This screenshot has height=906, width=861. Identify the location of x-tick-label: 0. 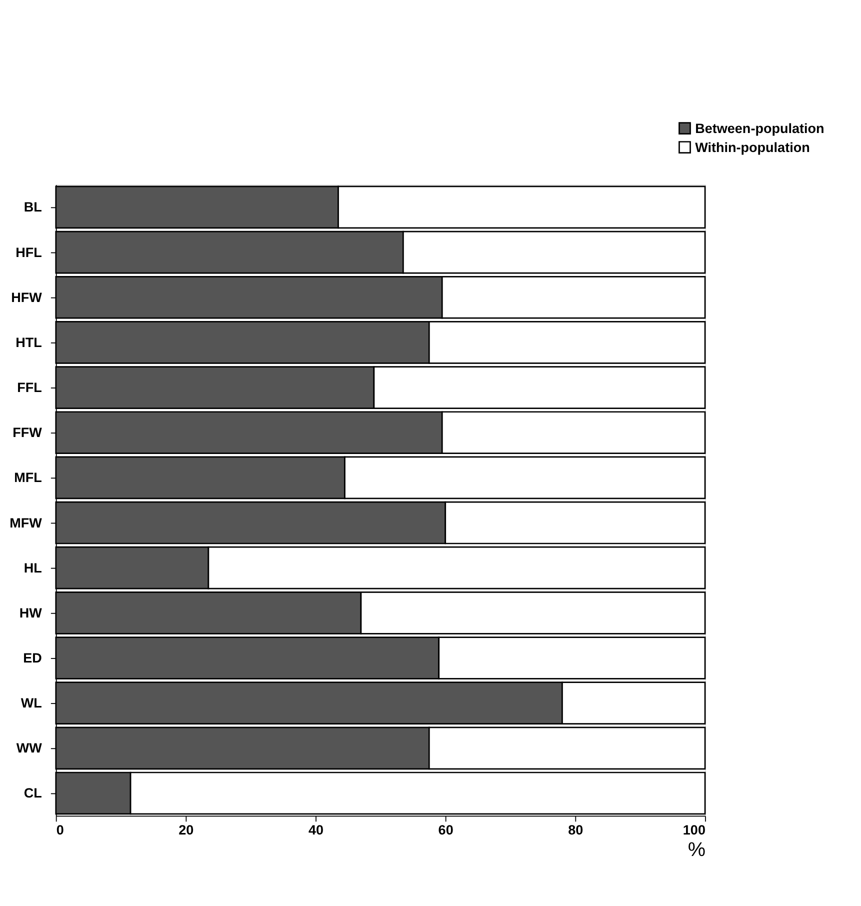
(60, 830).